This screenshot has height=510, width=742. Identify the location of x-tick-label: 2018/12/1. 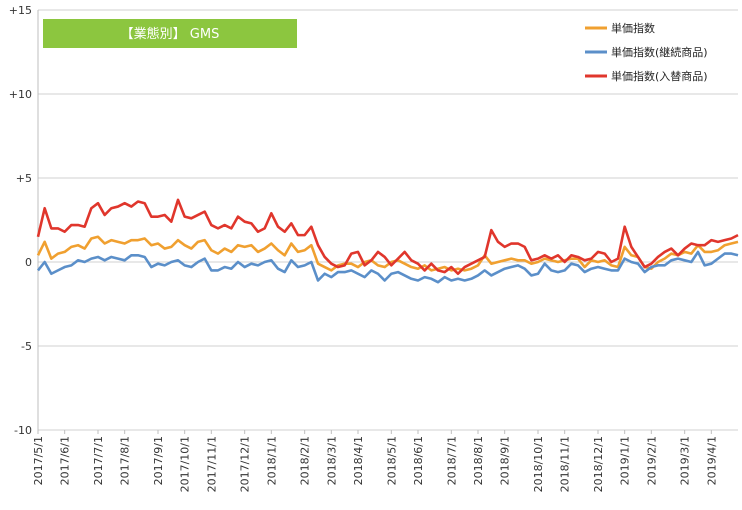
(598, 464).